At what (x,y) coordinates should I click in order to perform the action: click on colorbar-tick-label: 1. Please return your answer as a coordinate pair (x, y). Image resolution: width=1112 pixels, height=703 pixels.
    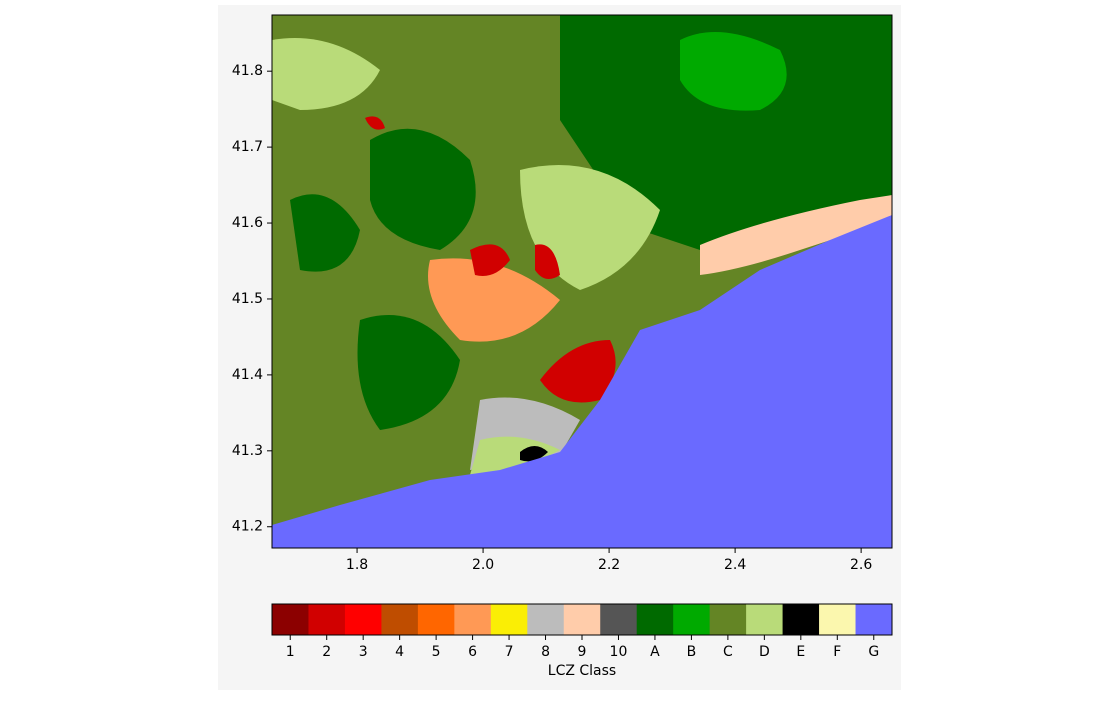
    Looking at the image, I should click on (290, 652).